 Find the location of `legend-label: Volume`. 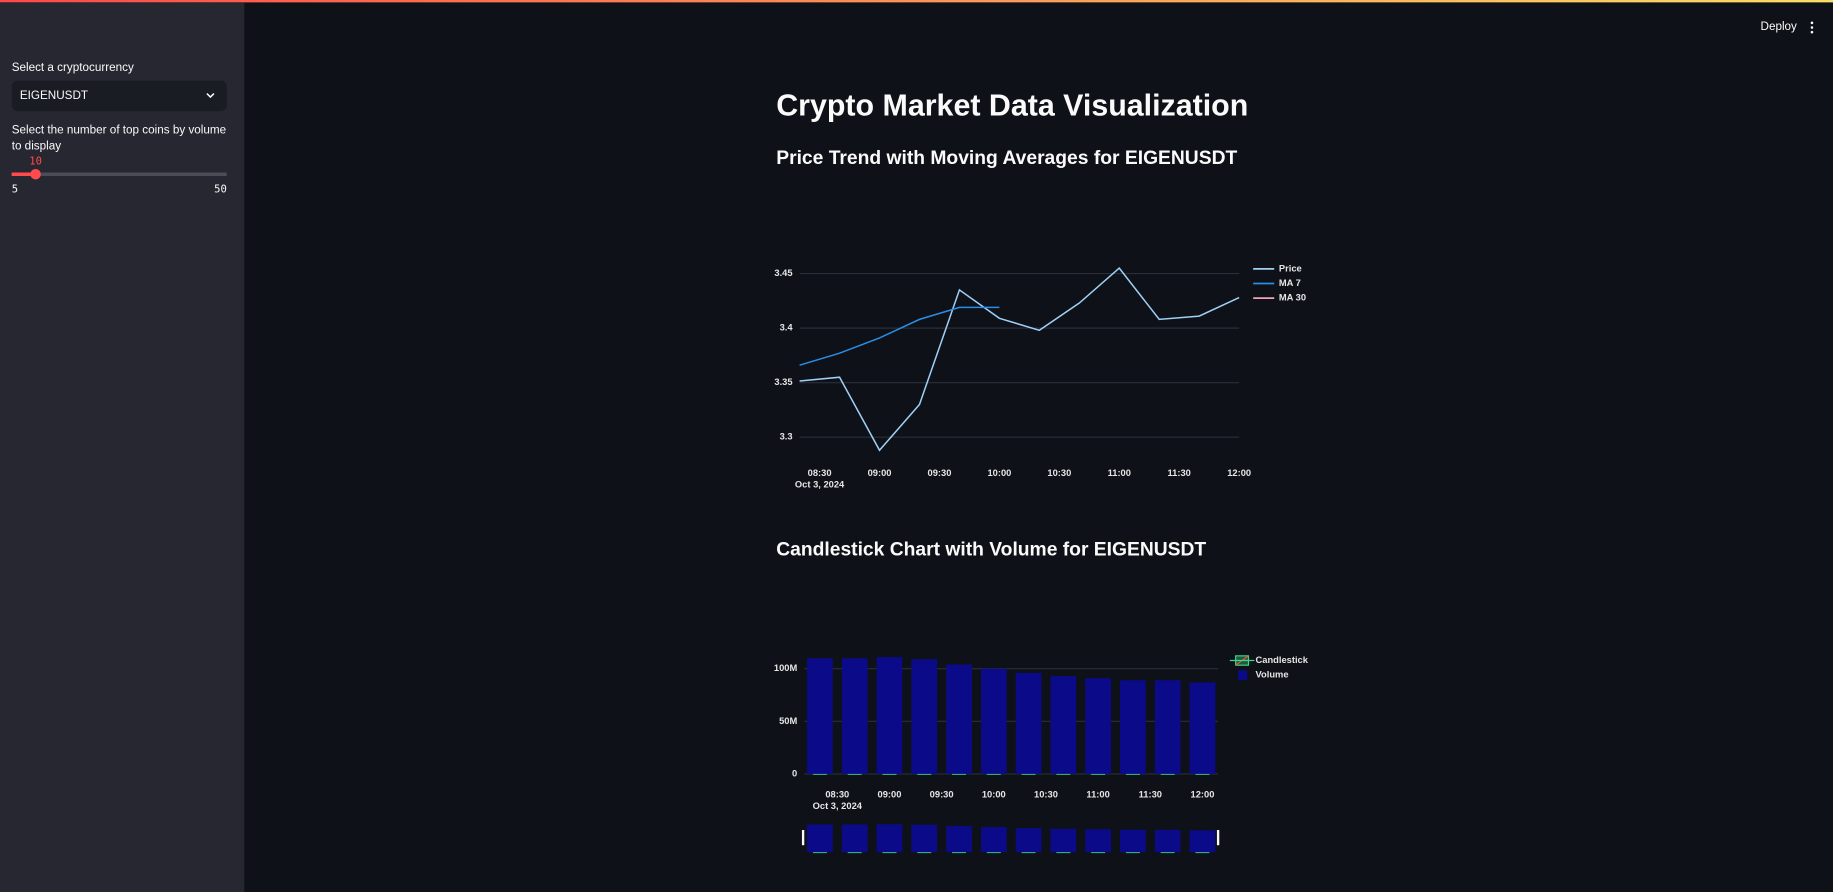

legend-label: Volume is located at coordinates (1272, 675).